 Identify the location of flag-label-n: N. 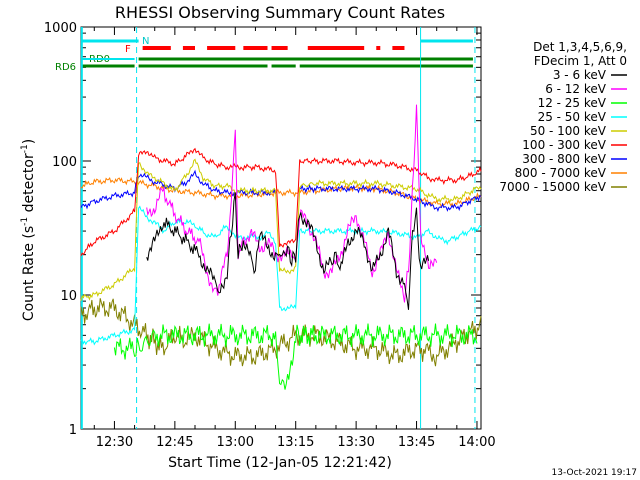
(145, 41).